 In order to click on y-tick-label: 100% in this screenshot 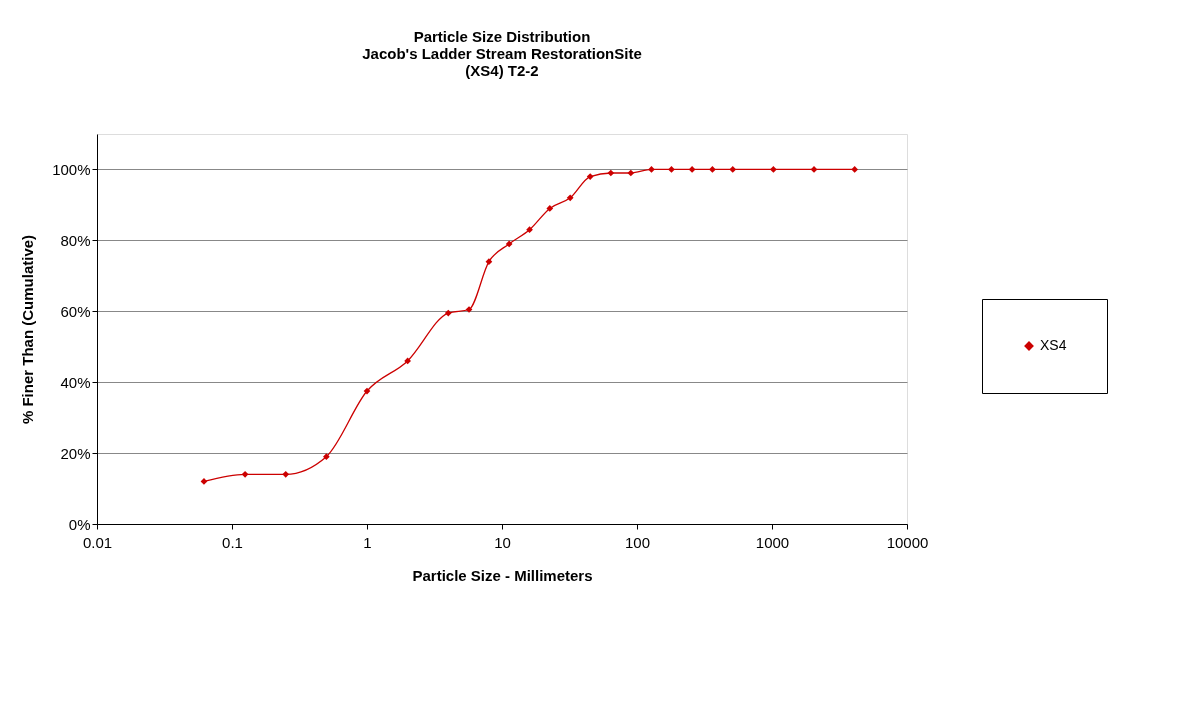, I will do `click(71, 169)`.